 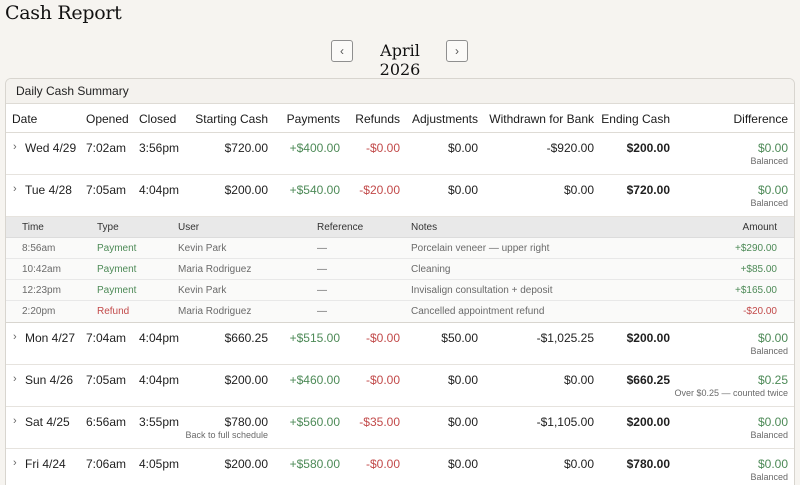 I want to click on row-opened: 7:05am, so click(x=106, y=380).